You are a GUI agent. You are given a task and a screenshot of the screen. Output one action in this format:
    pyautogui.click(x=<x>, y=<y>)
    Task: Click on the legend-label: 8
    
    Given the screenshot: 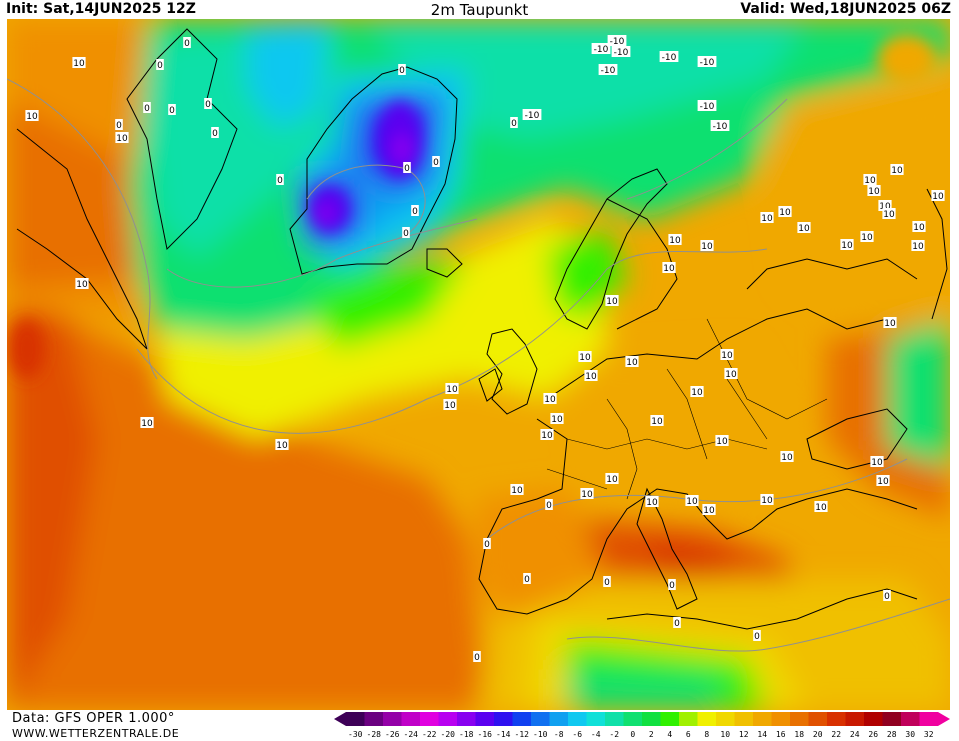 What is the action you would take?
    pyautogui.click(x=707, y=734)
    